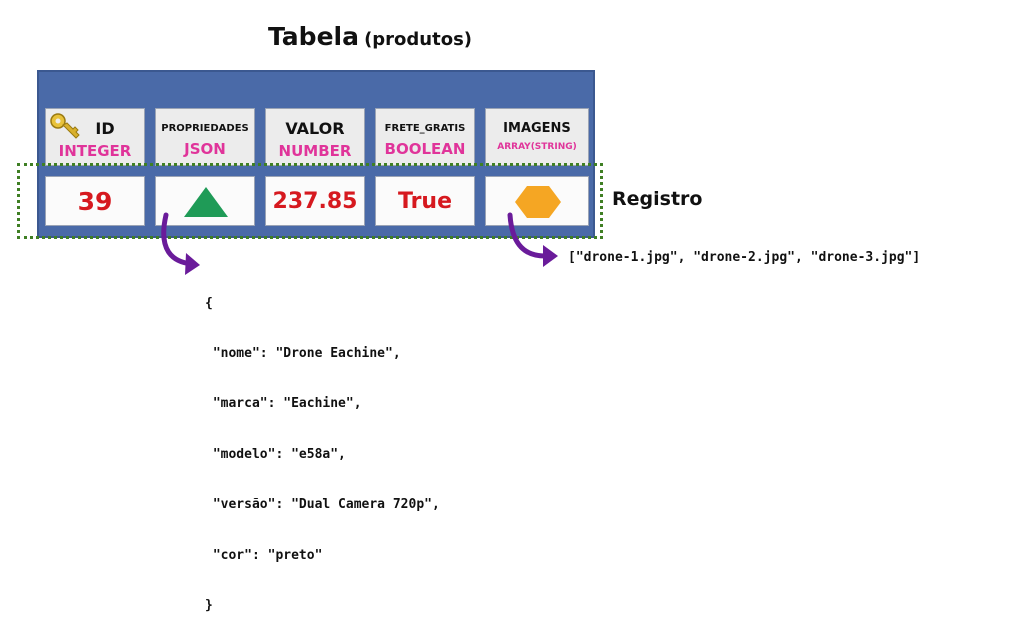  I want to click on hexagon-icon, so click(538, 202).